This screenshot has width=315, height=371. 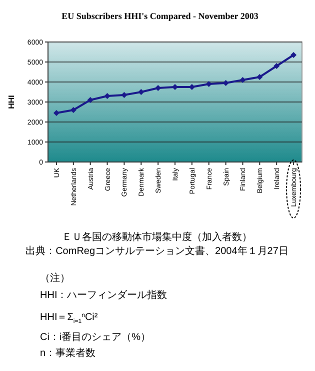 I want to click on text: Ci：i番目のシェア（%）, so click(x=95, y=337).